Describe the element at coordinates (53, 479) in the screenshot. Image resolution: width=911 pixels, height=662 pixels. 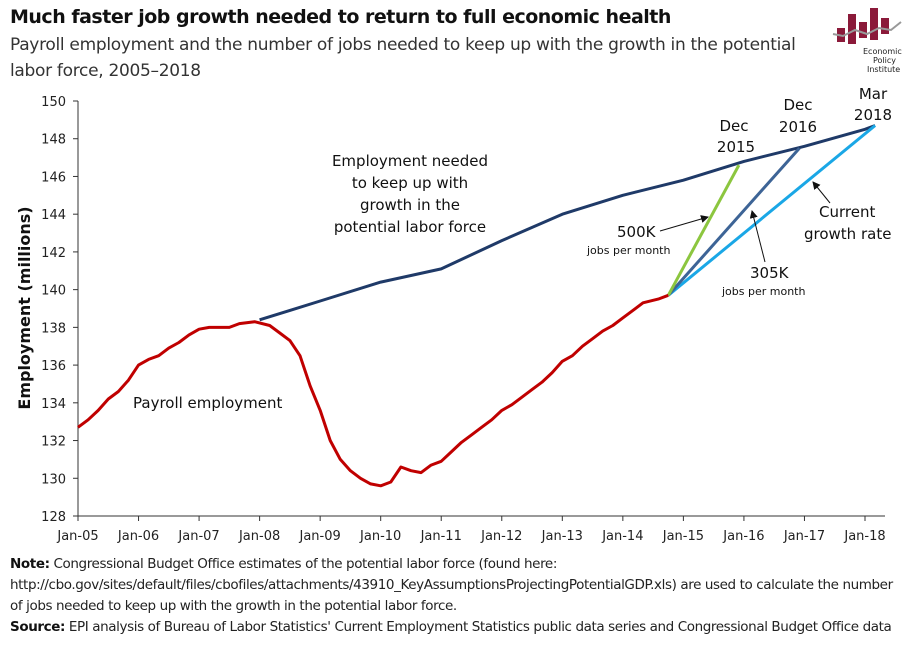
I see `y-tick-label: 130` at that location.